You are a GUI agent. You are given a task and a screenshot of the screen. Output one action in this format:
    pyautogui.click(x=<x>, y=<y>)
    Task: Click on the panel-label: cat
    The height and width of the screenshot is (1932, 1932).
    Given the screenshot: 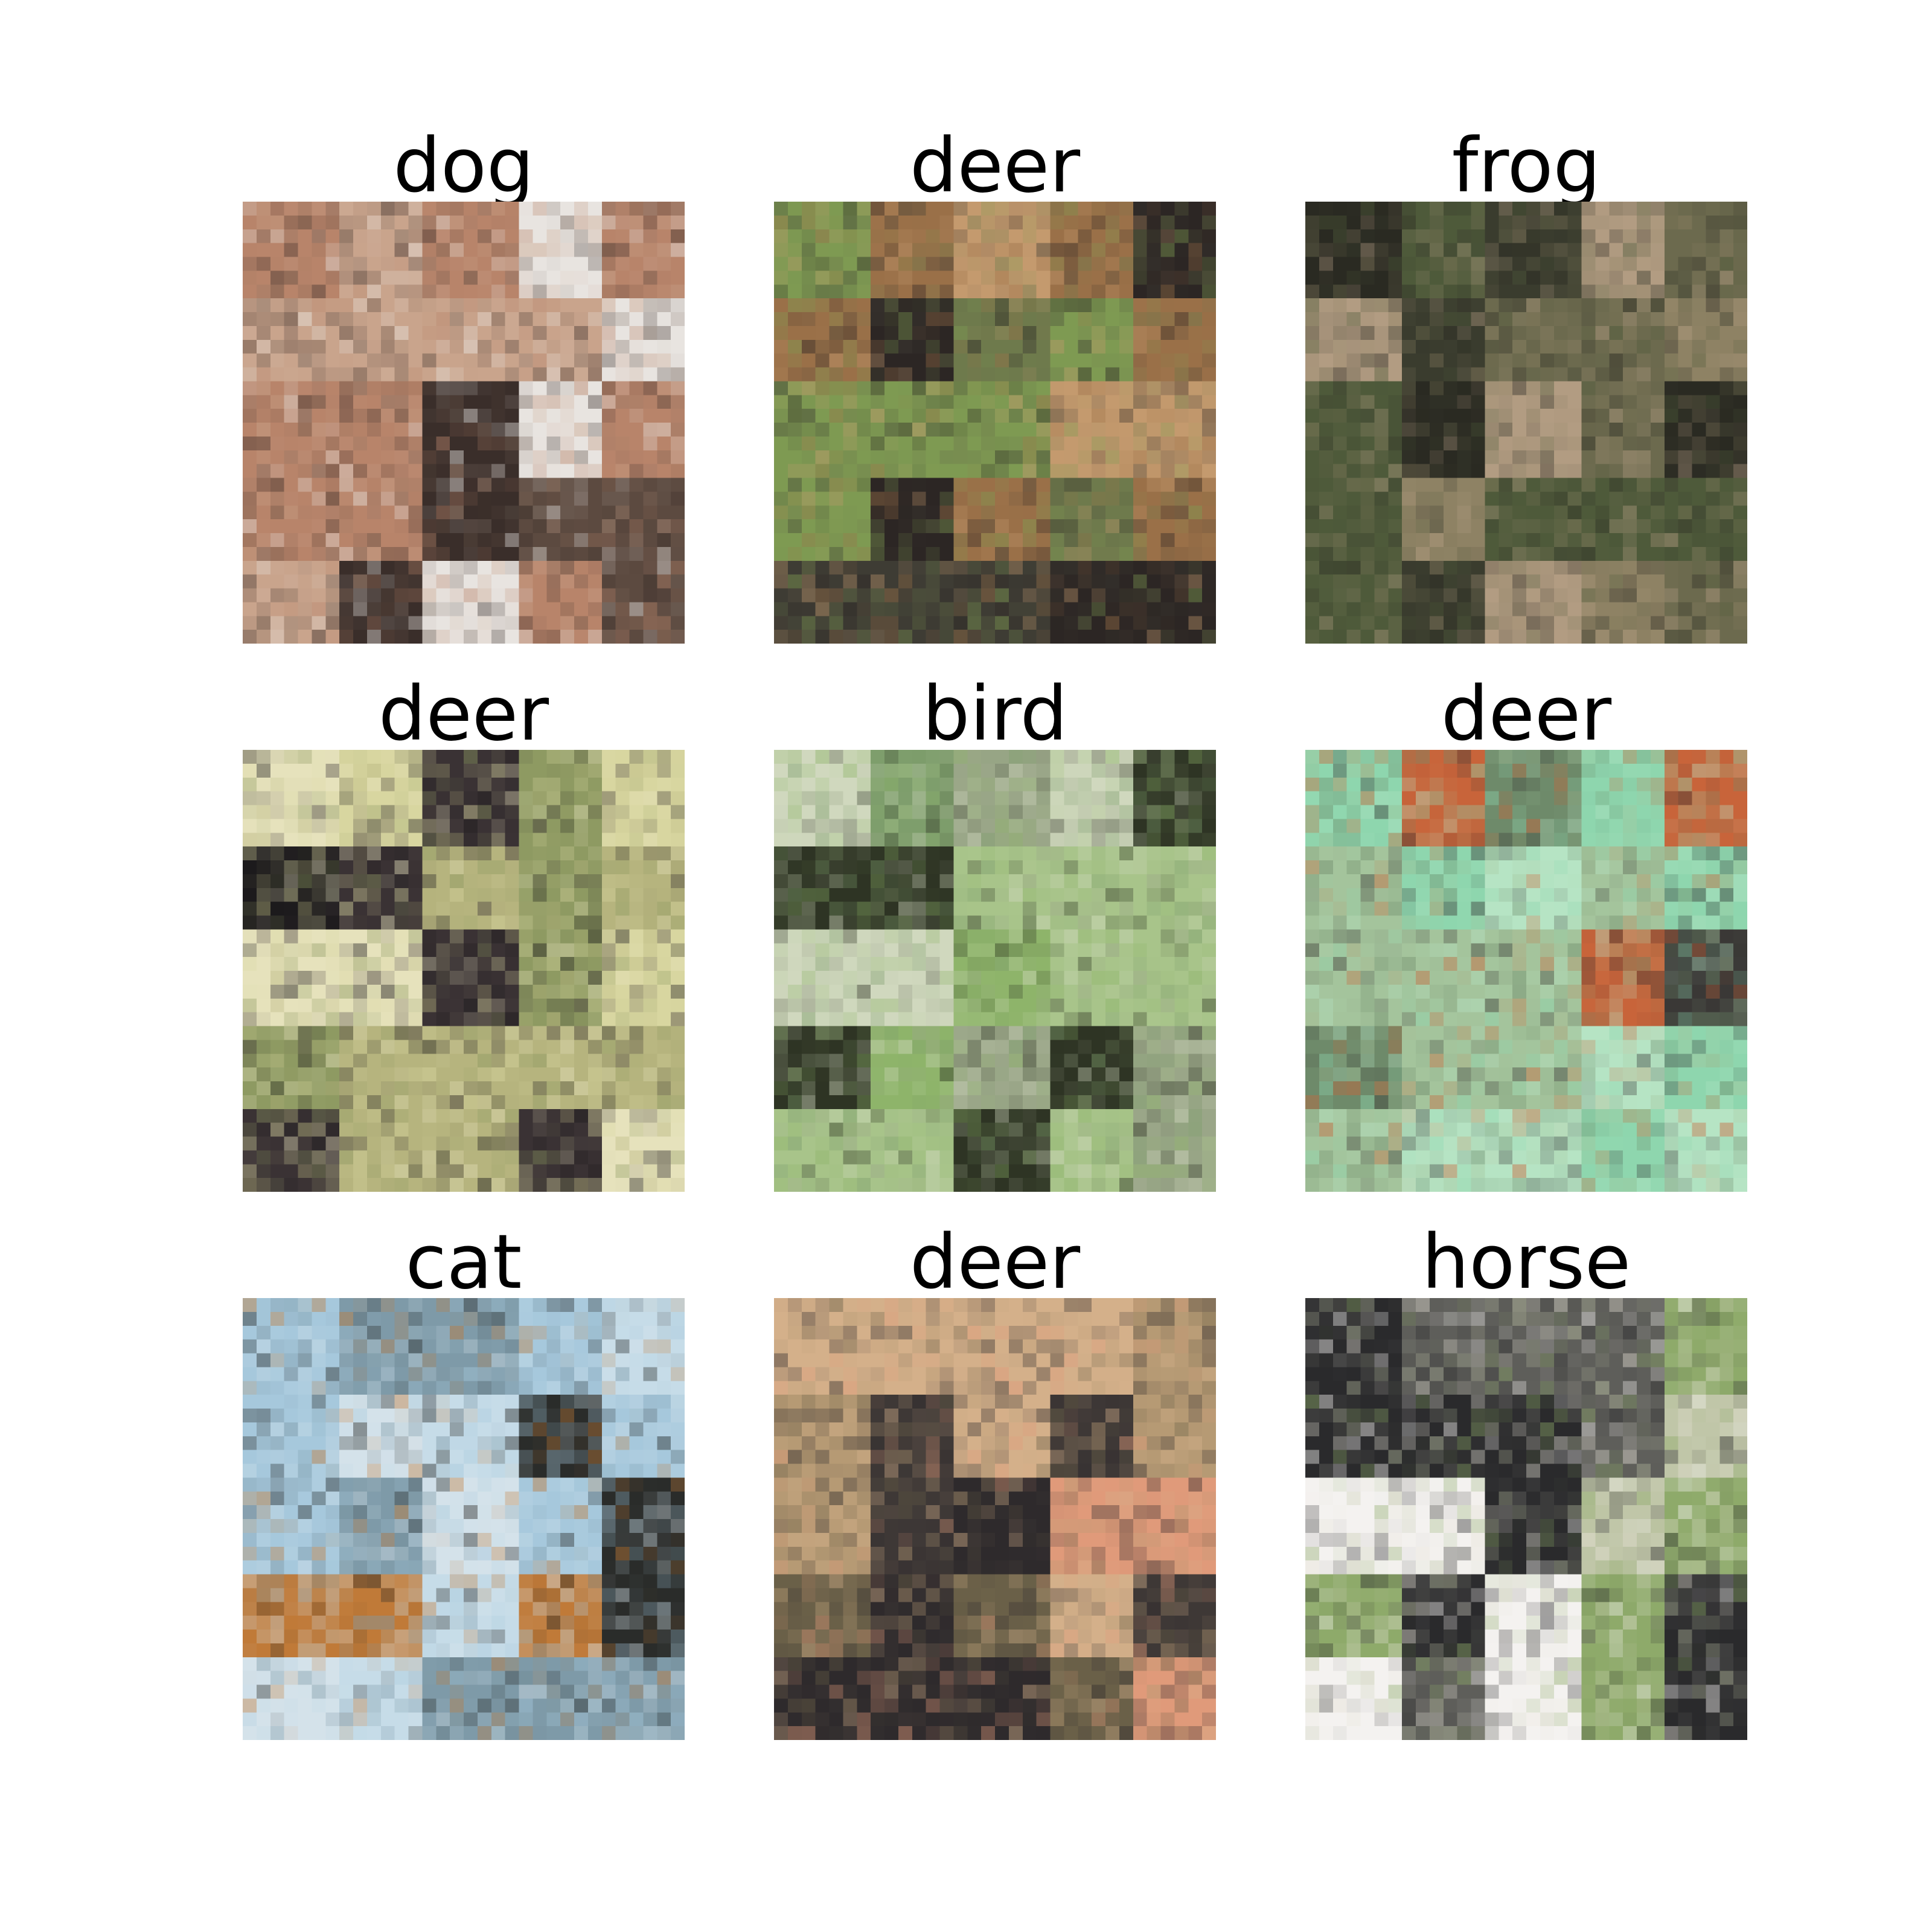 What is the action you would take?
    pyautogui.click(x=463, y=1262)
    